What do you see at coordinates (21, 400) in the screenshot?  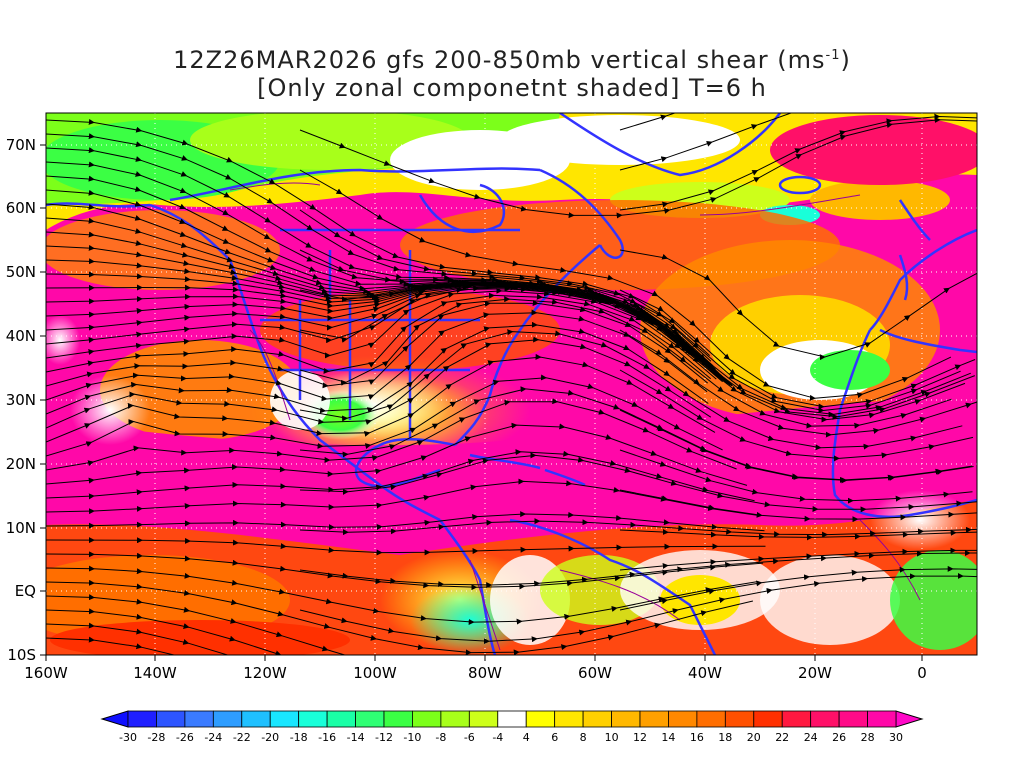 I see `lat-label: 30N` at bounding box center [21, 400].